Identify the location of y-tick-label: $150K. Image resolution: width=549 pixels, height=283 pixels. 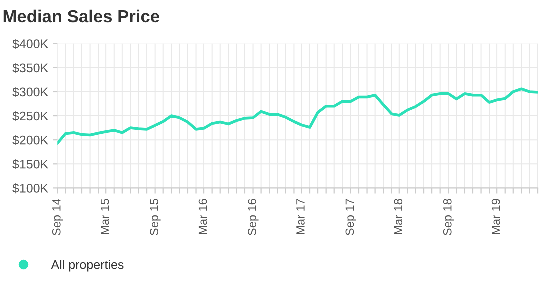
(30, 164).